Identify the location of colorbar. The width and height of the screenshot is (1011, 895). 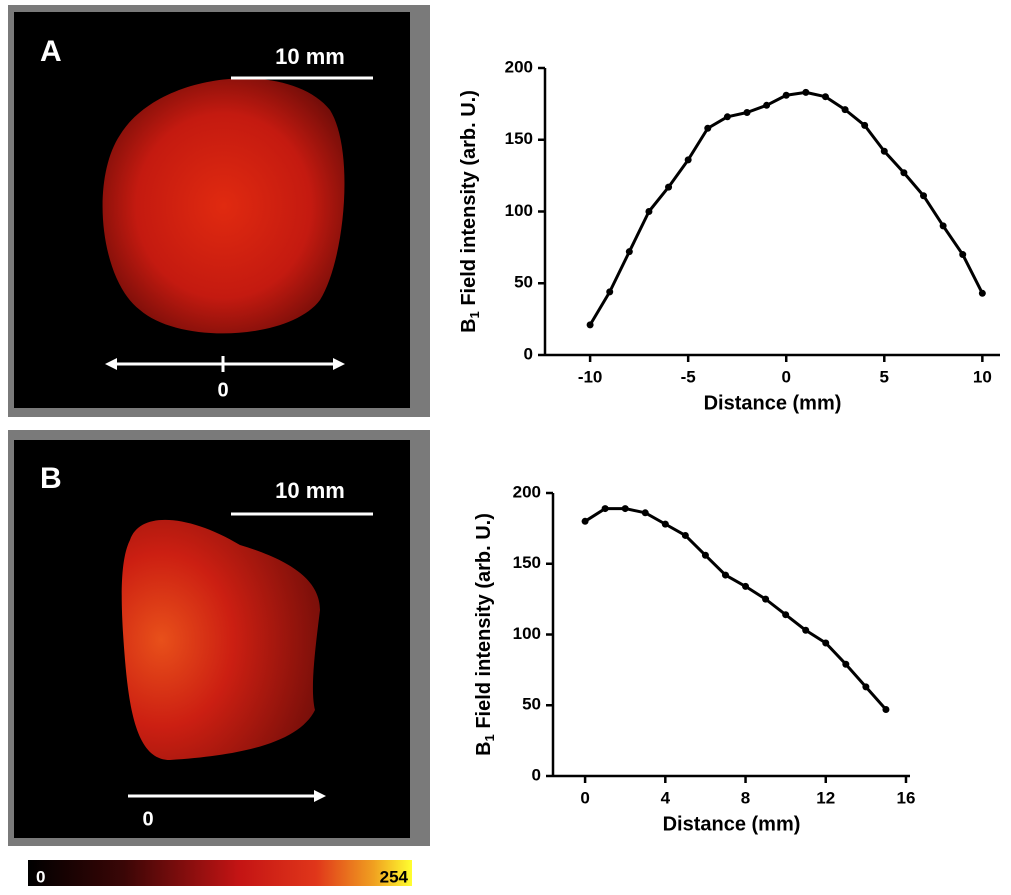
(220, 873).